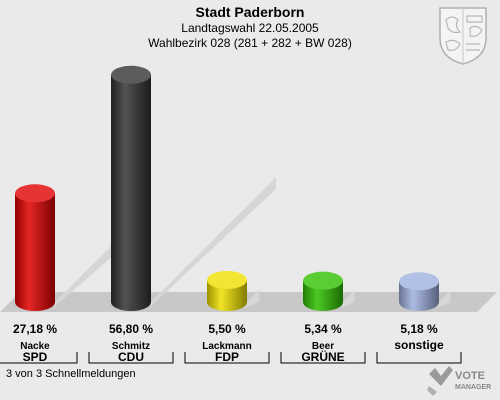  I want to click on bar-gr-ne, so click(329, 291).